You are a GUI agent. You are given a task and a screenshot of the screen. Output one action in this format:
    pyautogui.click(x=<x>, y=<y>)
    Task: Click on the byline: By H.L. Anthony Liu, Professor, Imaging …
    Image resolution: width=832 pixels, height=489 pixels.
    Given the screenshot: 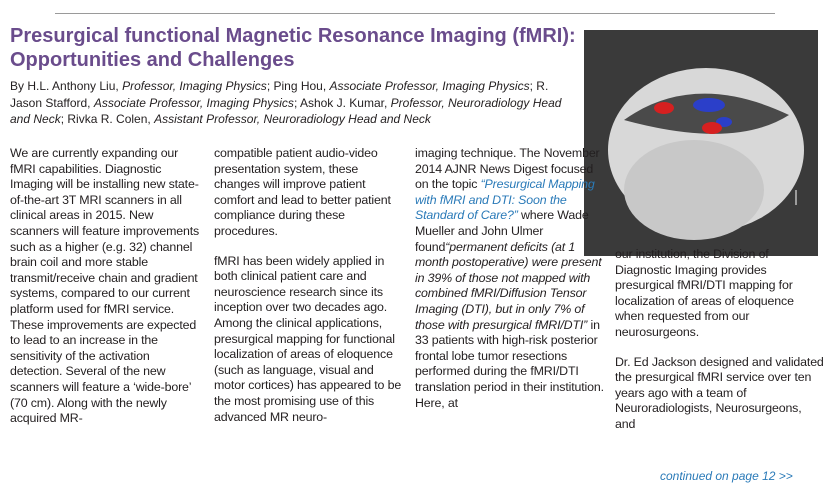 What is the action you would take?
    pyautogui.click(x=292, y=103)
    